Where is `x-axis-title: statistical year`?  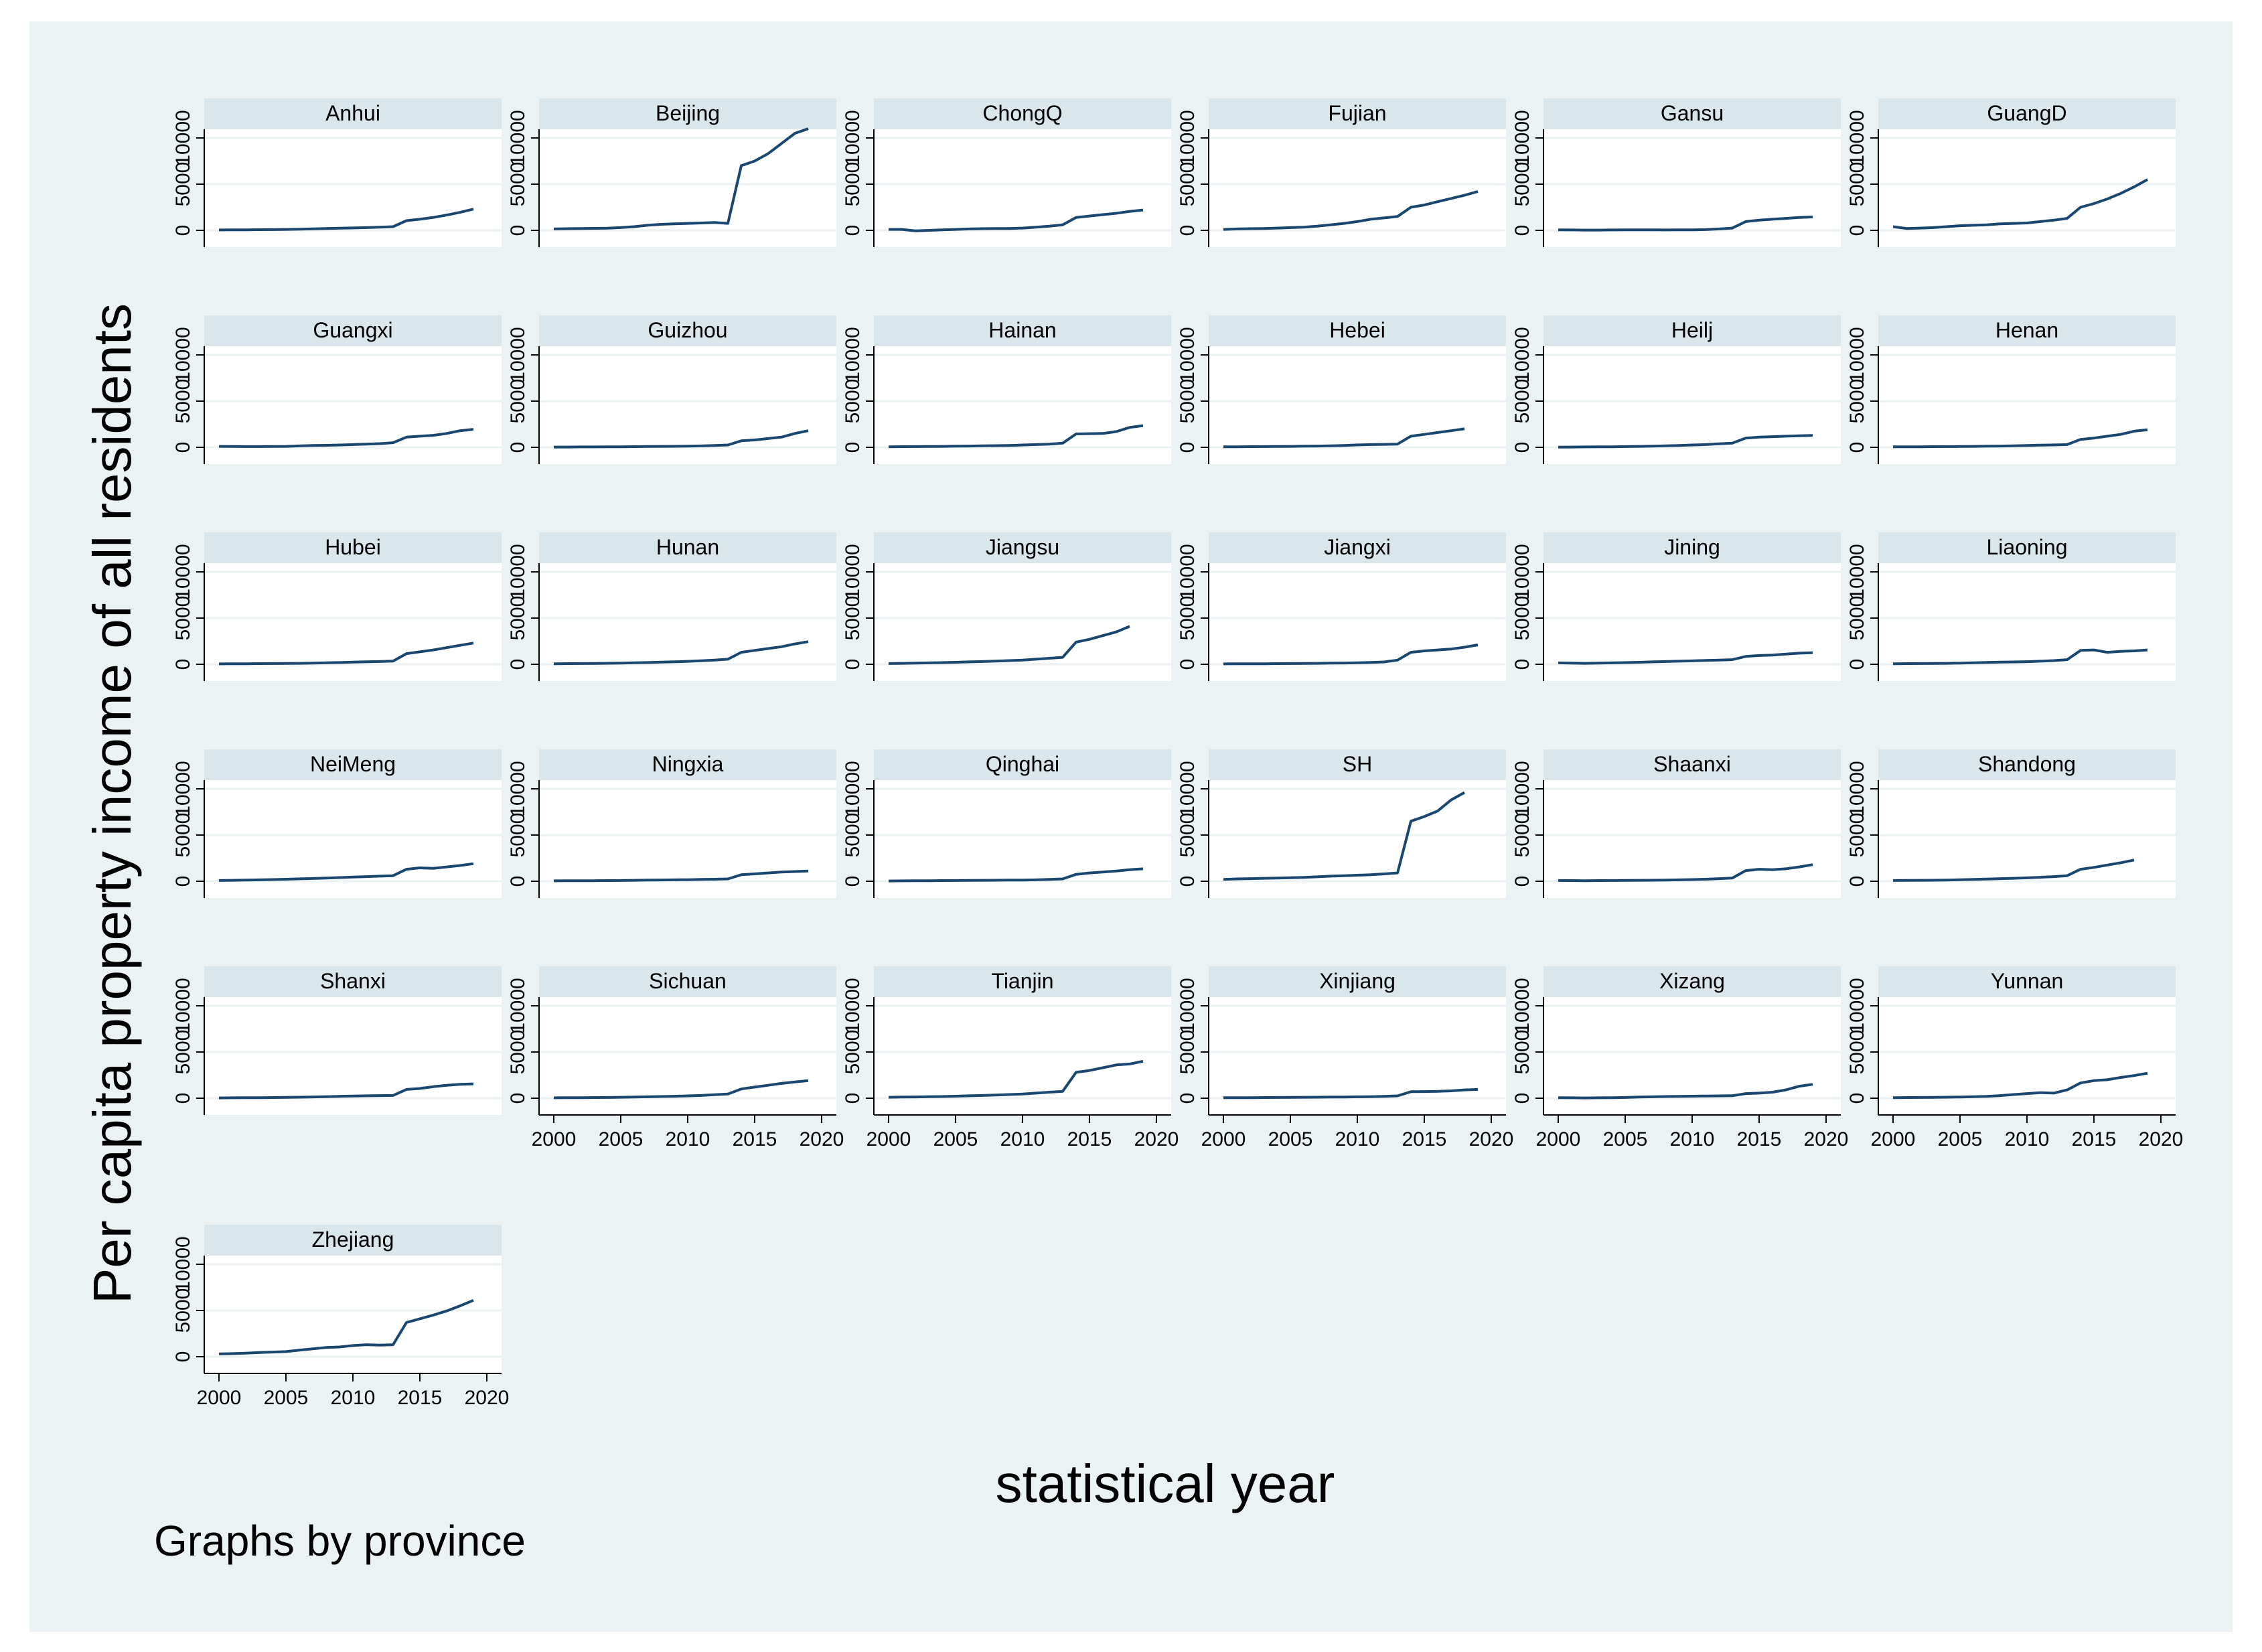 x-axis-title: statistical year is located at coordinates (1165, 1483).